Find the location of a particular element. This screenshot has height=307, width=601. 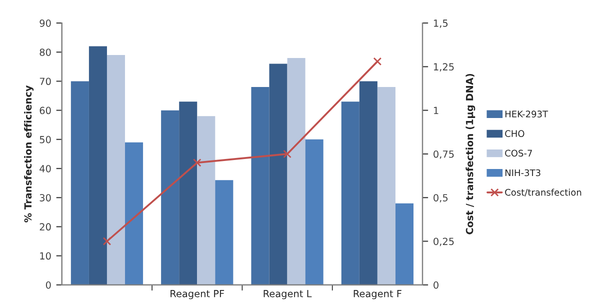

y-tick-label: 10 is located at coordinates (45, 256).